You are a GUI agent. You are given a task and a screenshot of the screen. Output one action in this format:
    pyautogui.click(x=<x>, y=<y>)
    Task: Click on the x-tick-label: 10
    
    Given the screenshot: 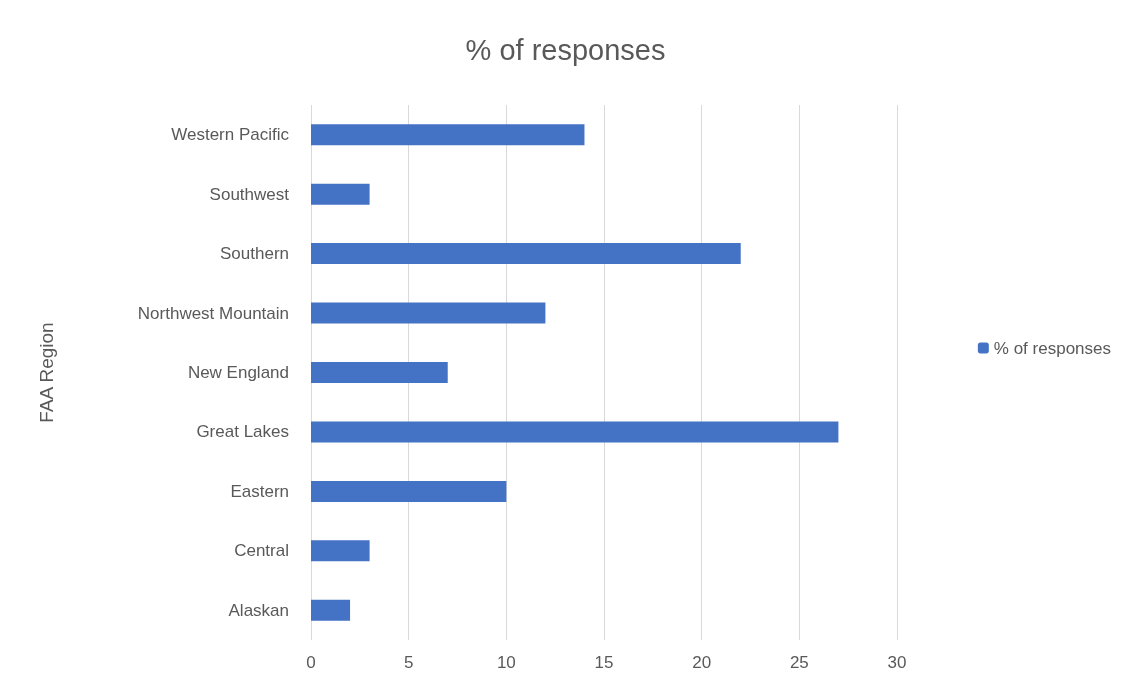 What is the action you would take?
    pyautogui.click(x=506, y=662)
    